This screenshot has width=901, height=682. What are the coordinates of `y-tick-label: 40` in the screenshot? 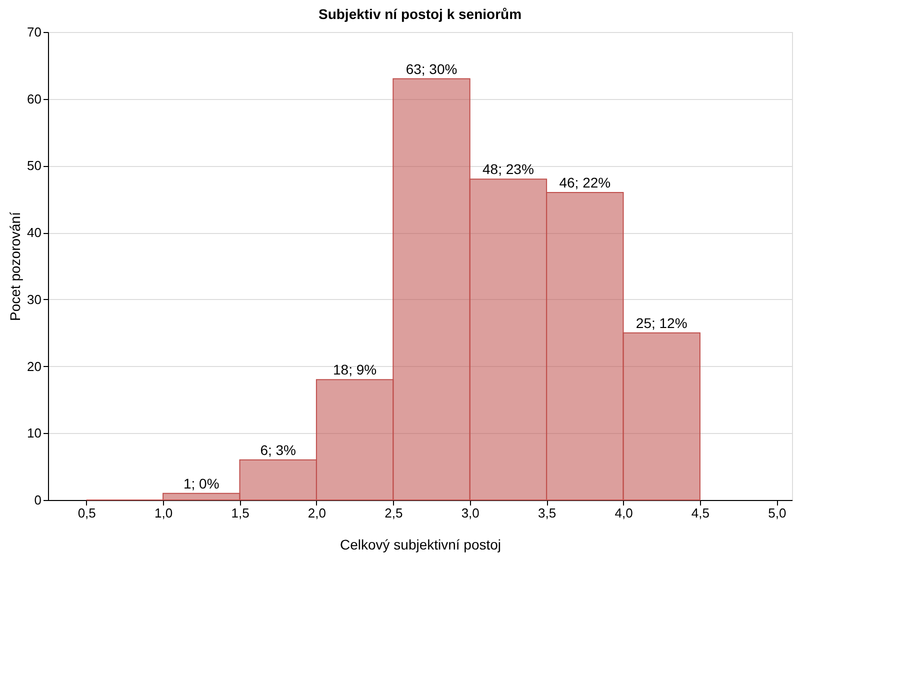 It's located at (34, 232).